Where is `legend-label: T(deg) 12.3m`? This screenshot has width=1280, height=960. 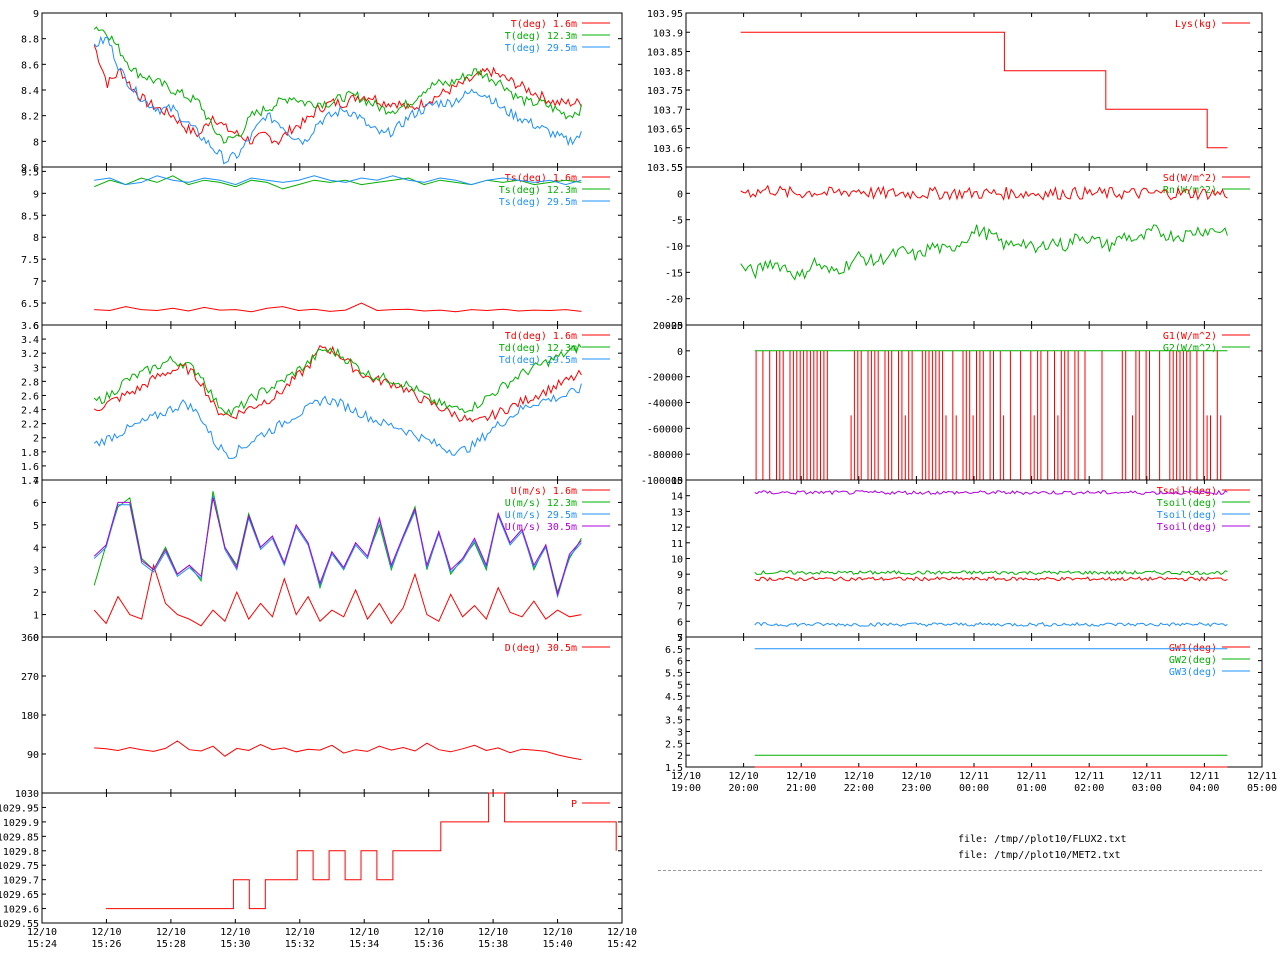
legend-label: T(deg) 12.3m is located at coordinates (541, 36).